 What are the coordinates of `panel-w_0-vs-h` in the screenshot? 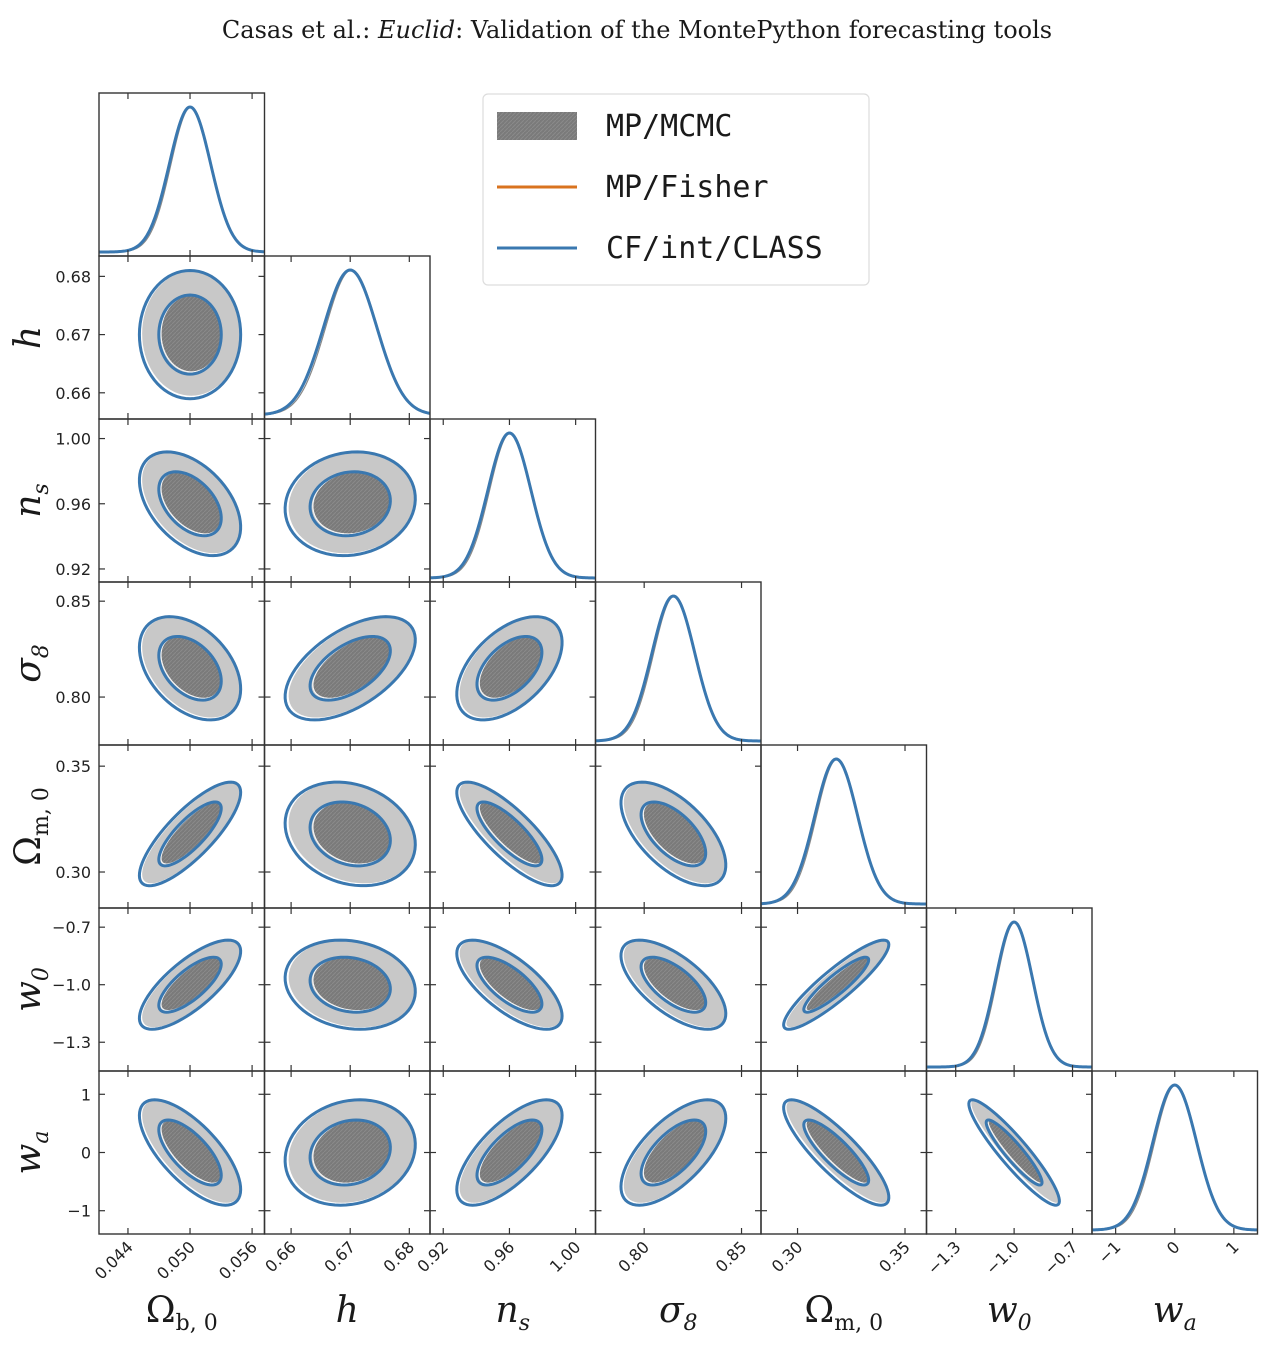 It's located at (347, 989).